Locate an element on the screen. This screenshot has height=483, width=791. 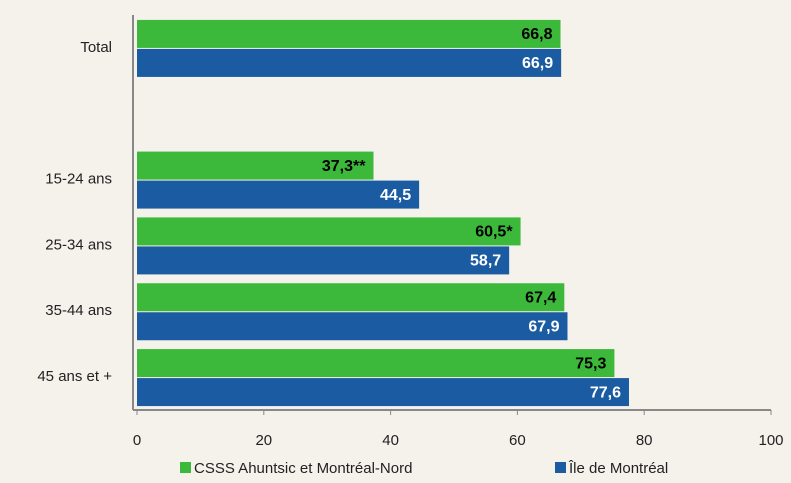
x-tick-label: 100 is located at coordinates (770, 440).